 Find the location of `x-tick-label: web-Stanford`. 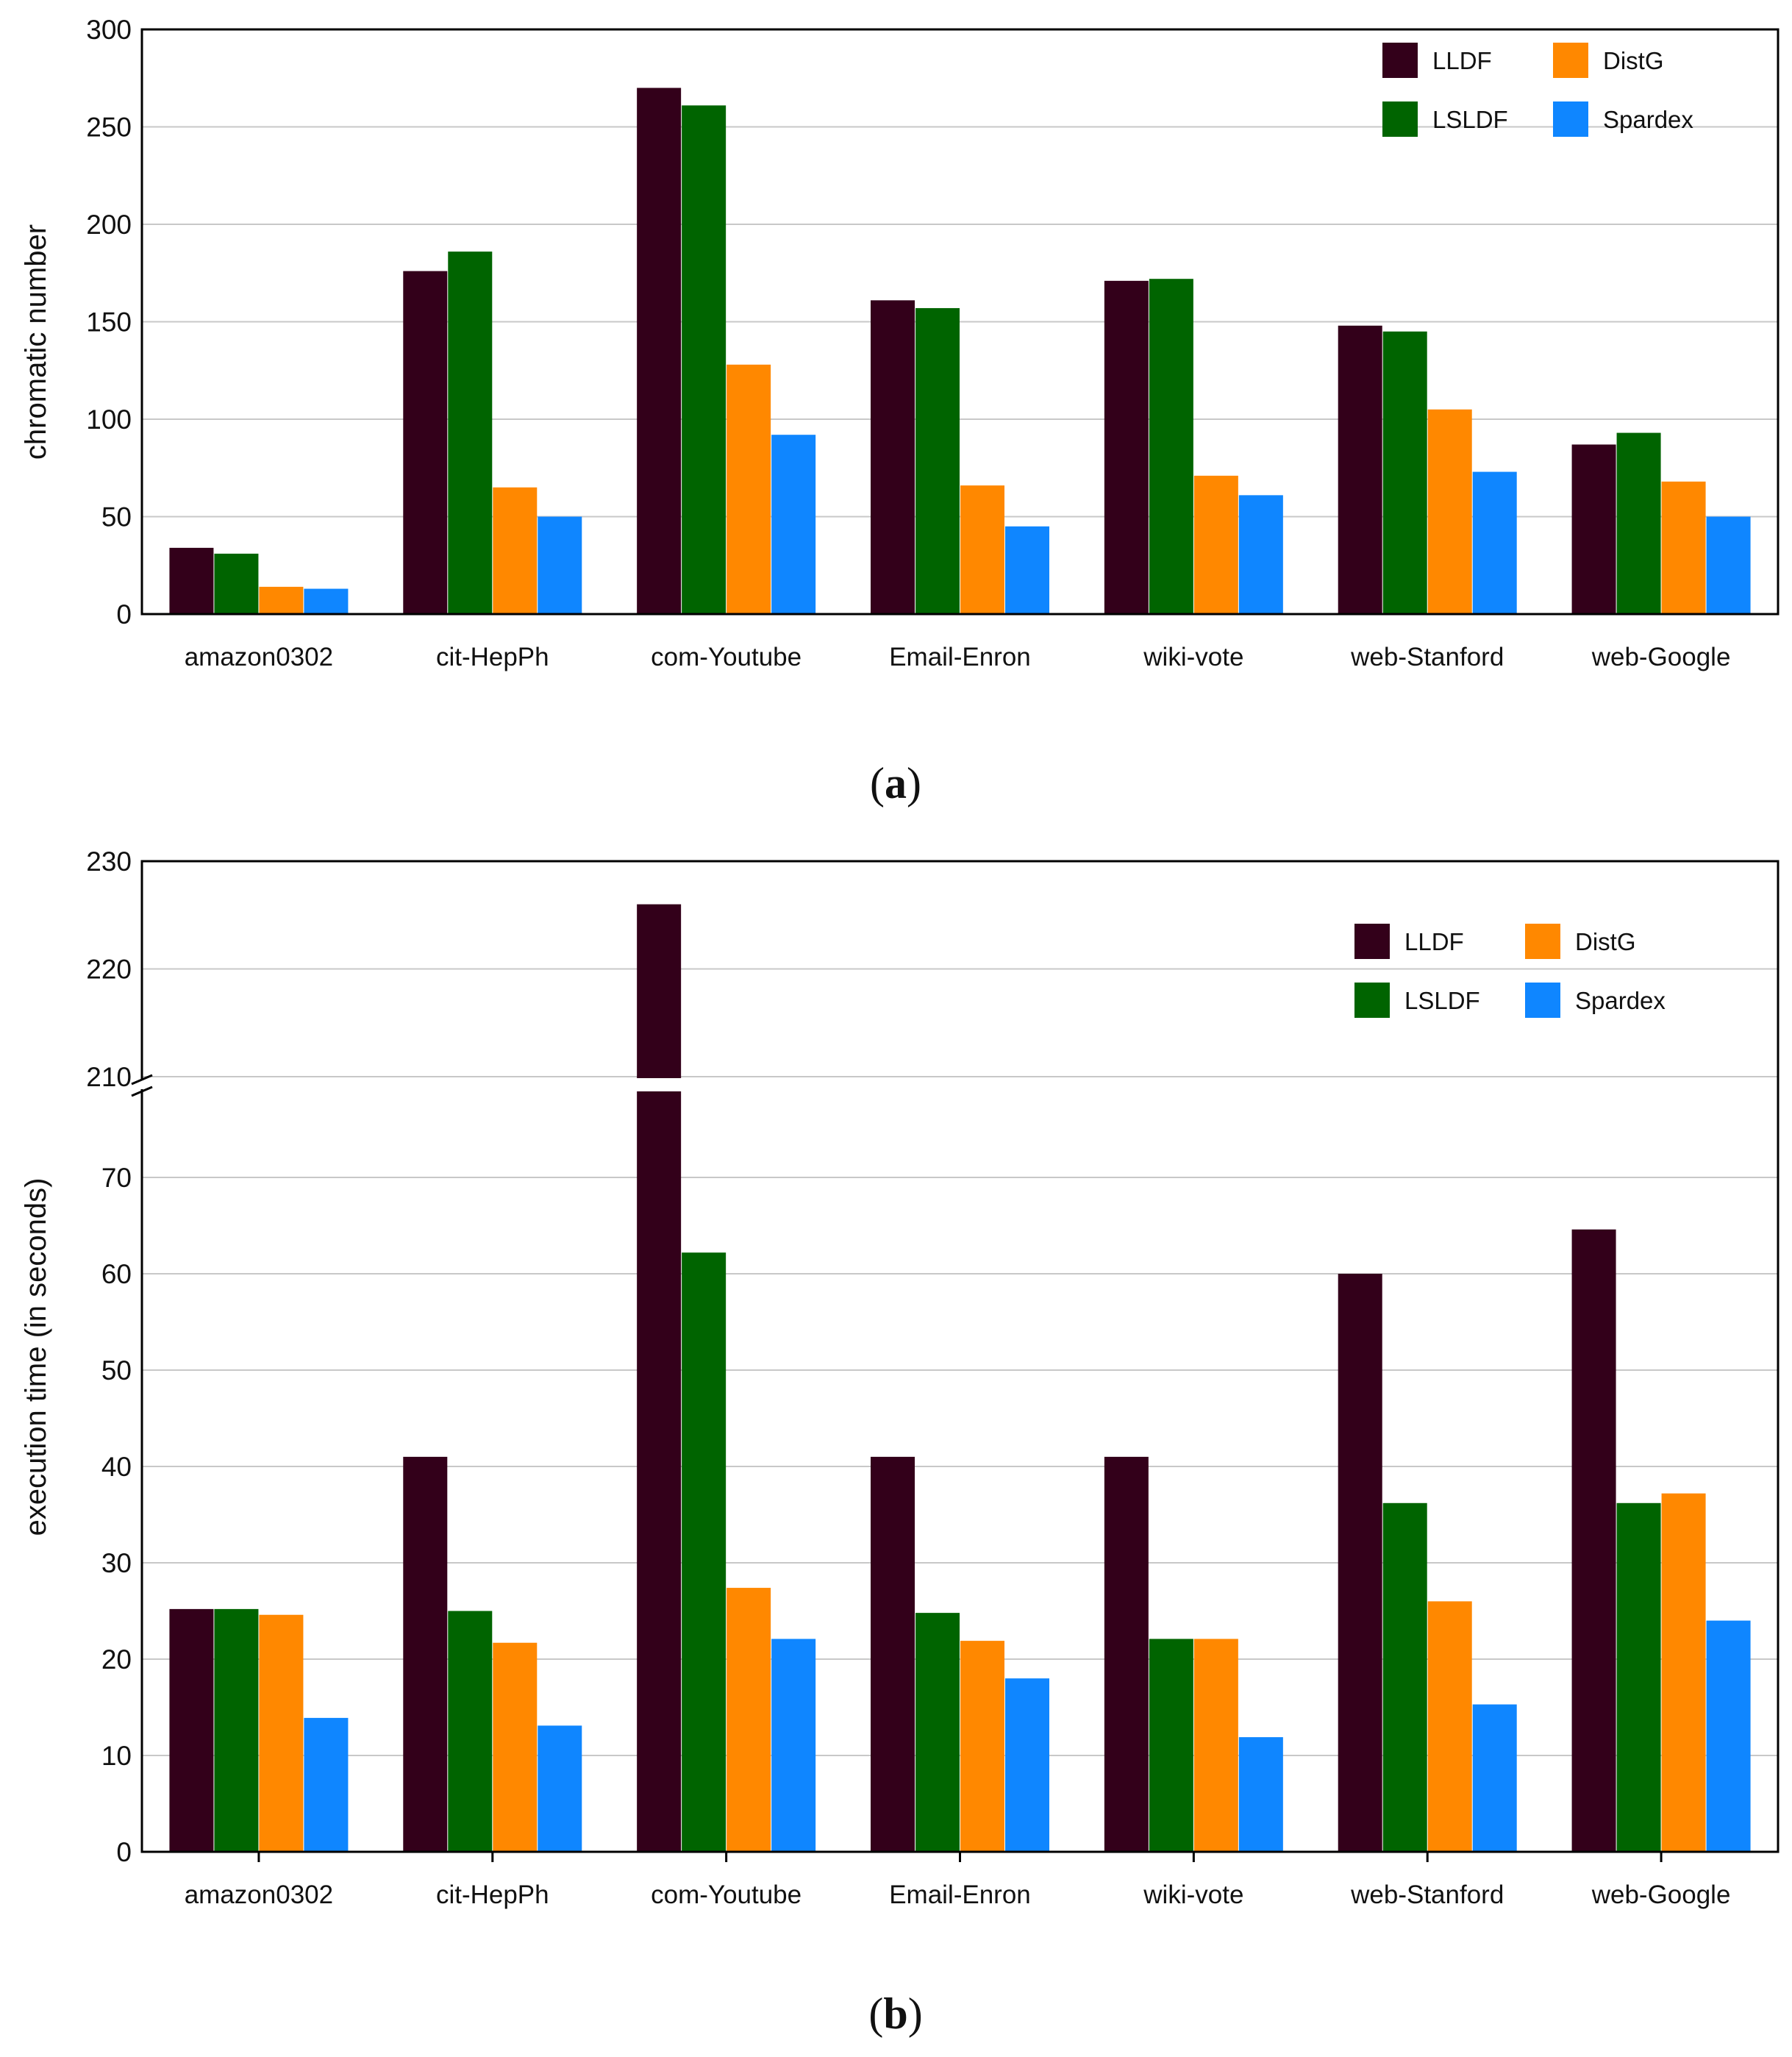

x-tick-label: web-Stanford is located at coordinates (1427, 1894).